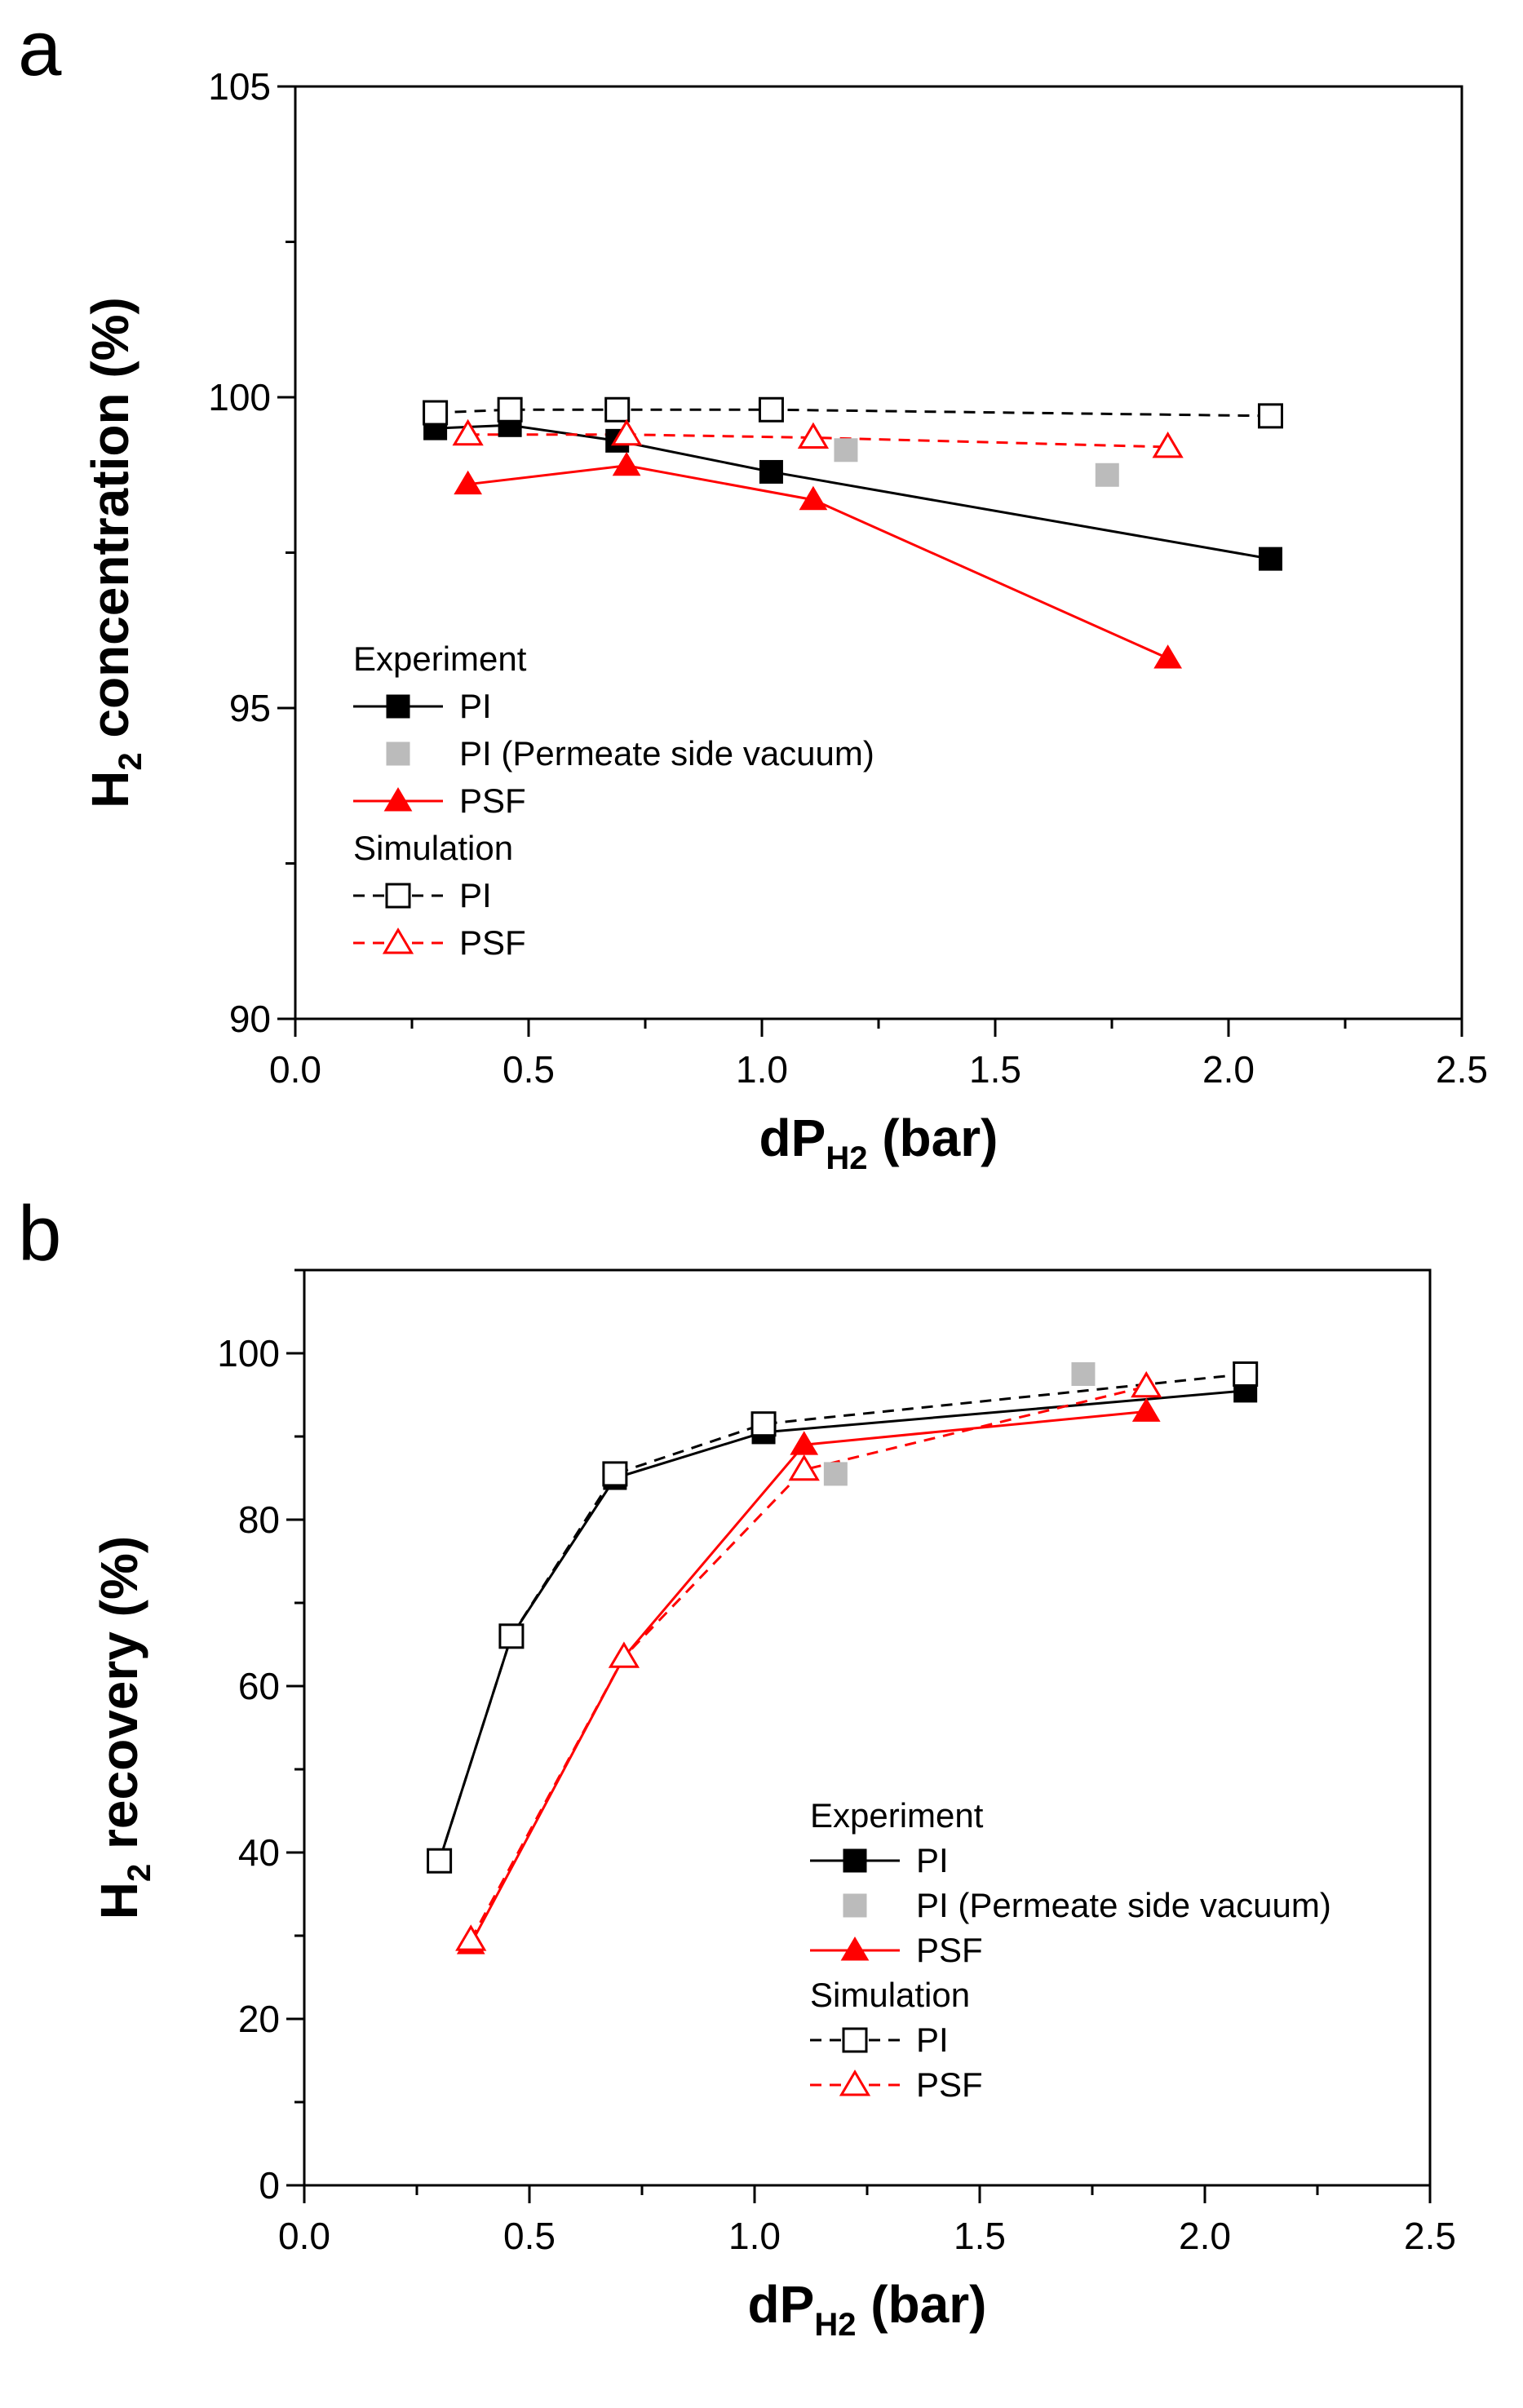  What do you see at coordinates (40, 48) in the screenshot?
I see `panel-label: a` at bounding box center [40, 48].